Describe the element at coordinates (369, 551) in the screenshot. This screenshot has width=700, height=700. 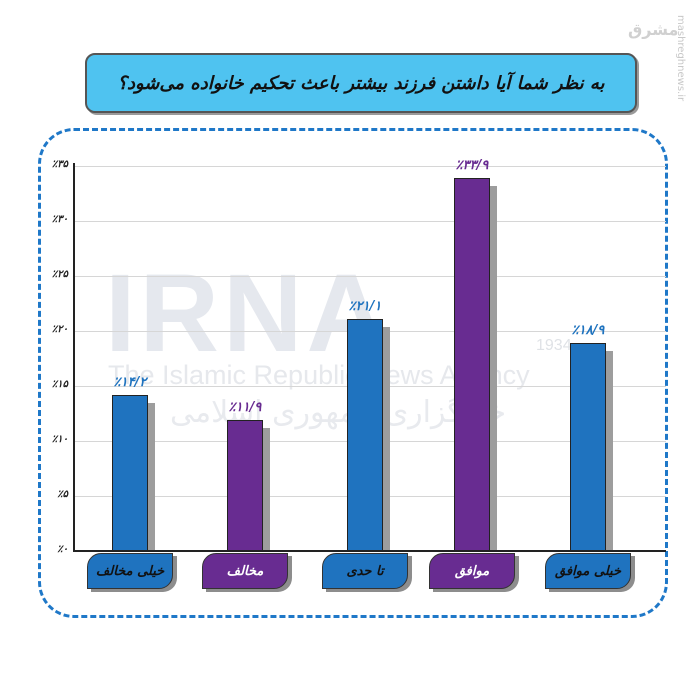
I see `x-axis-line` at that location.